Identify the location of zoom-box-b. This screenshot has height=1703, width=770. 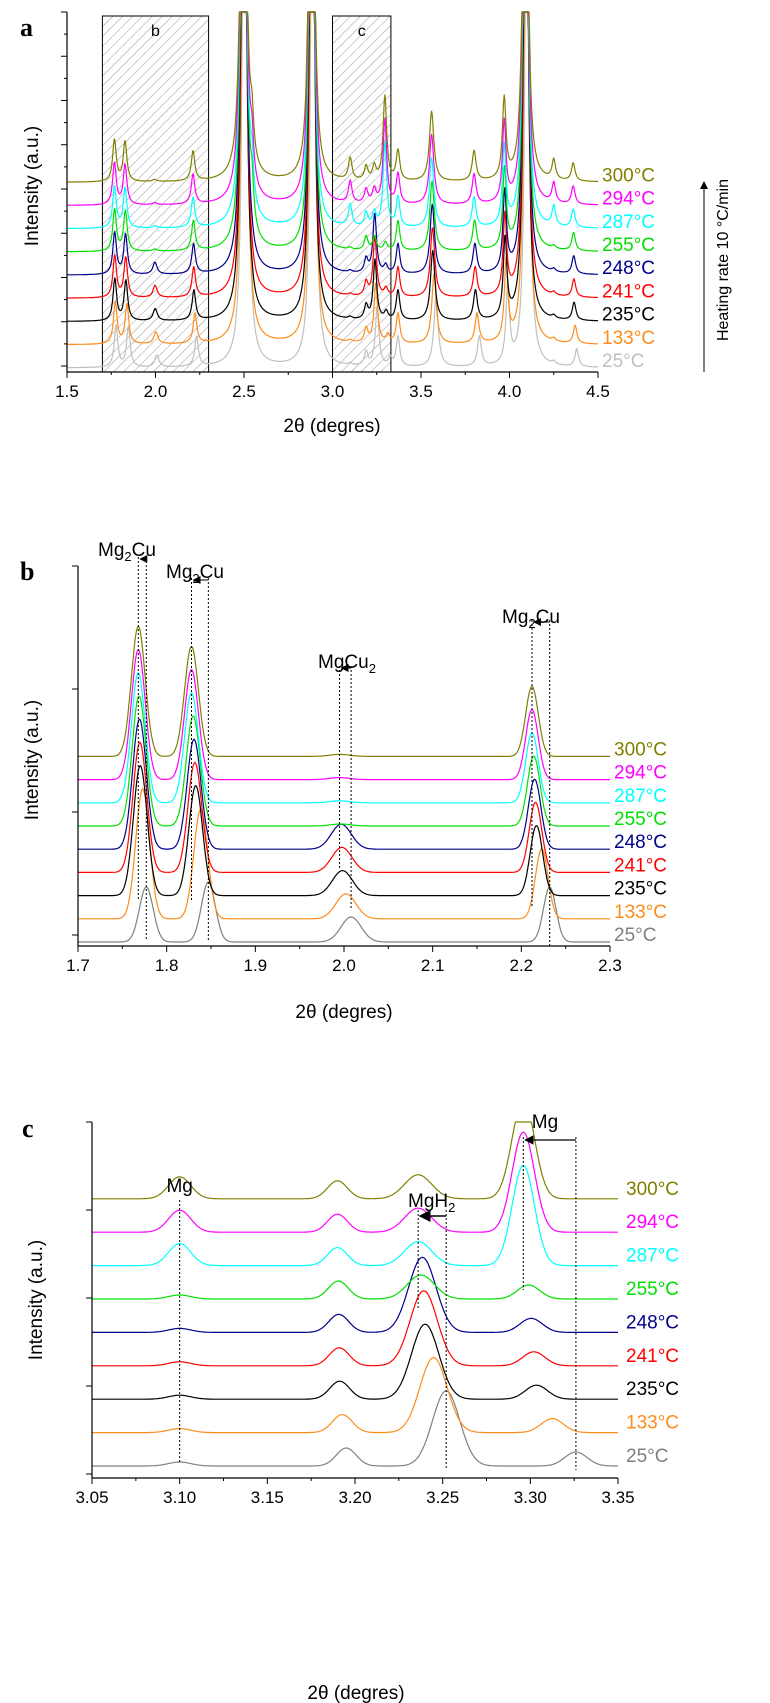
(155, 194).